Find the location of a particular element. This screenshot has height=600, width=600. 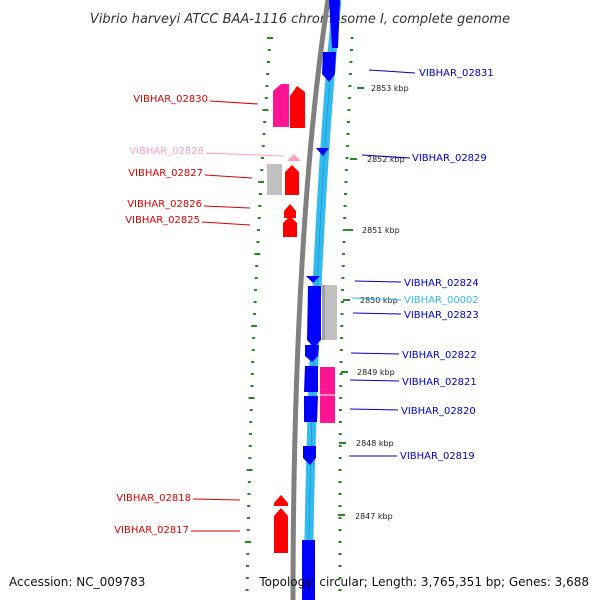

gene-label-02828: VIBHAR_02828 is located at coordinates (166, 151).